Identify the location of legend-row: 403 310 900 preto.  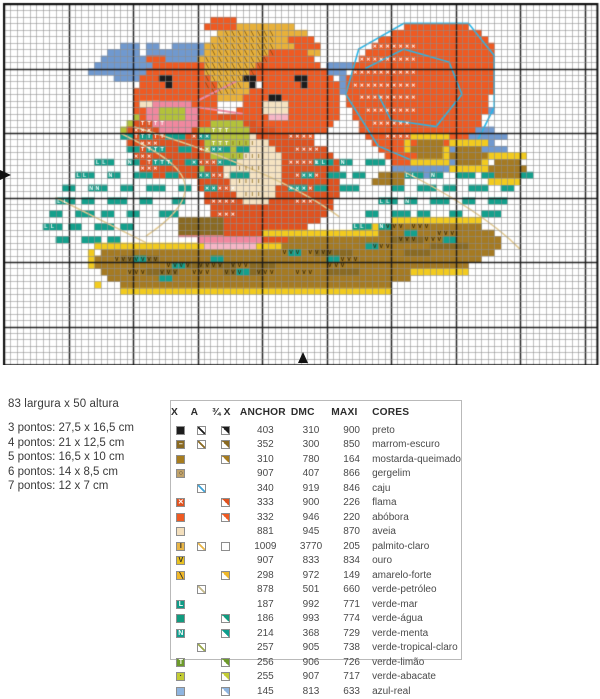
(316, 430).